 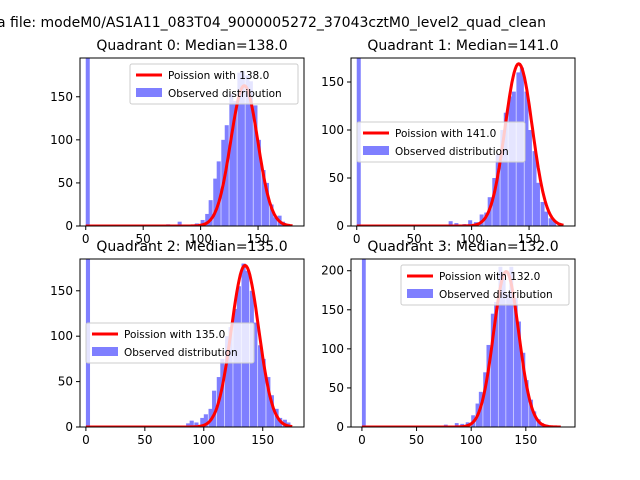 What do you see at coordinates (191, 46) in the screenshot?
I see `subplot-title: Quadrant 0: Median=138.0` at bounding box center [191, 46].